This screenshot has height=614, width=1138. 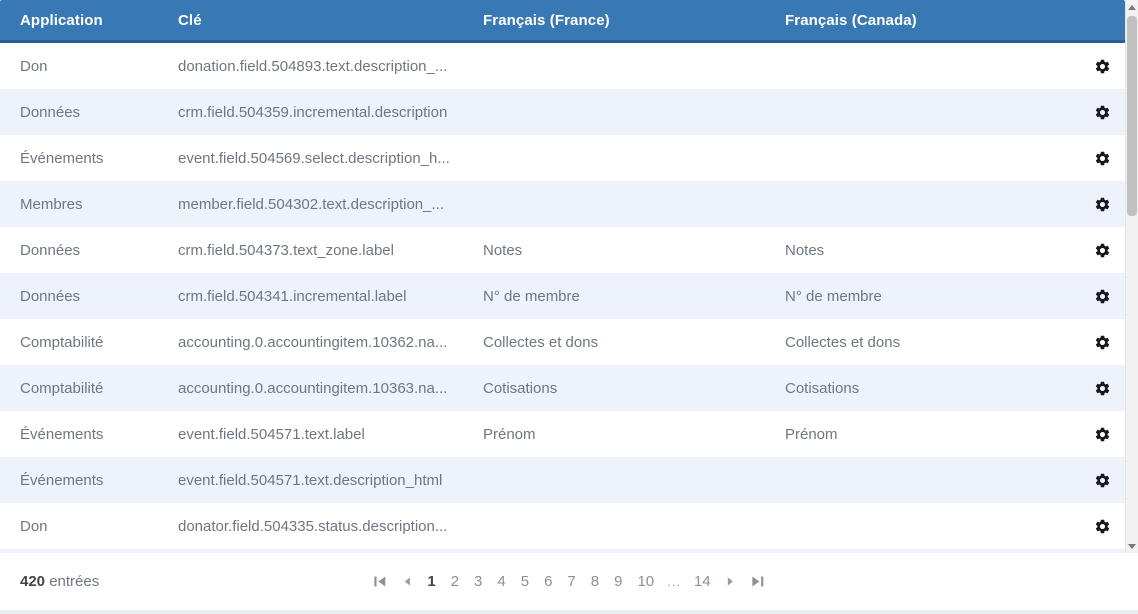 I want to click on previous-page-button, so click(x=406, y=581).